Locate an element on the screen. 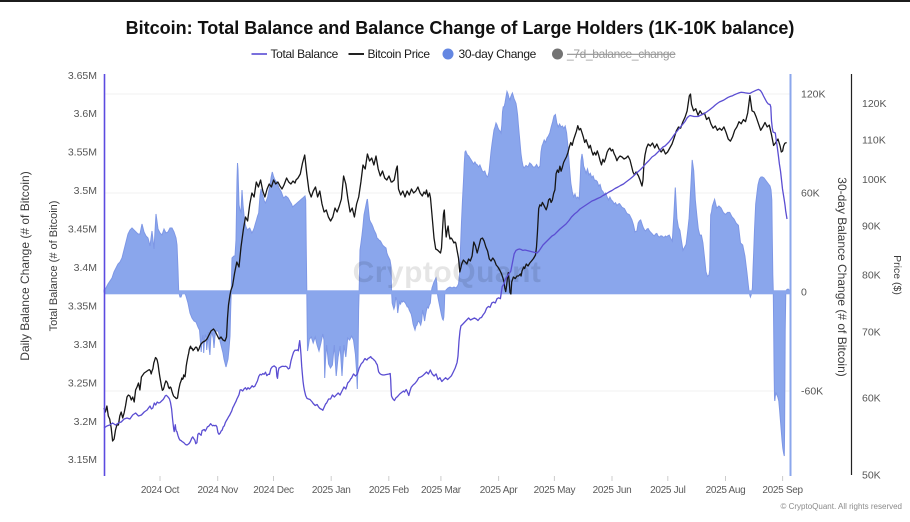 Image resolution: width=910 pixels, height=522 pixels. svg-text: 2025 Aug is located at coordinates (726, 490).